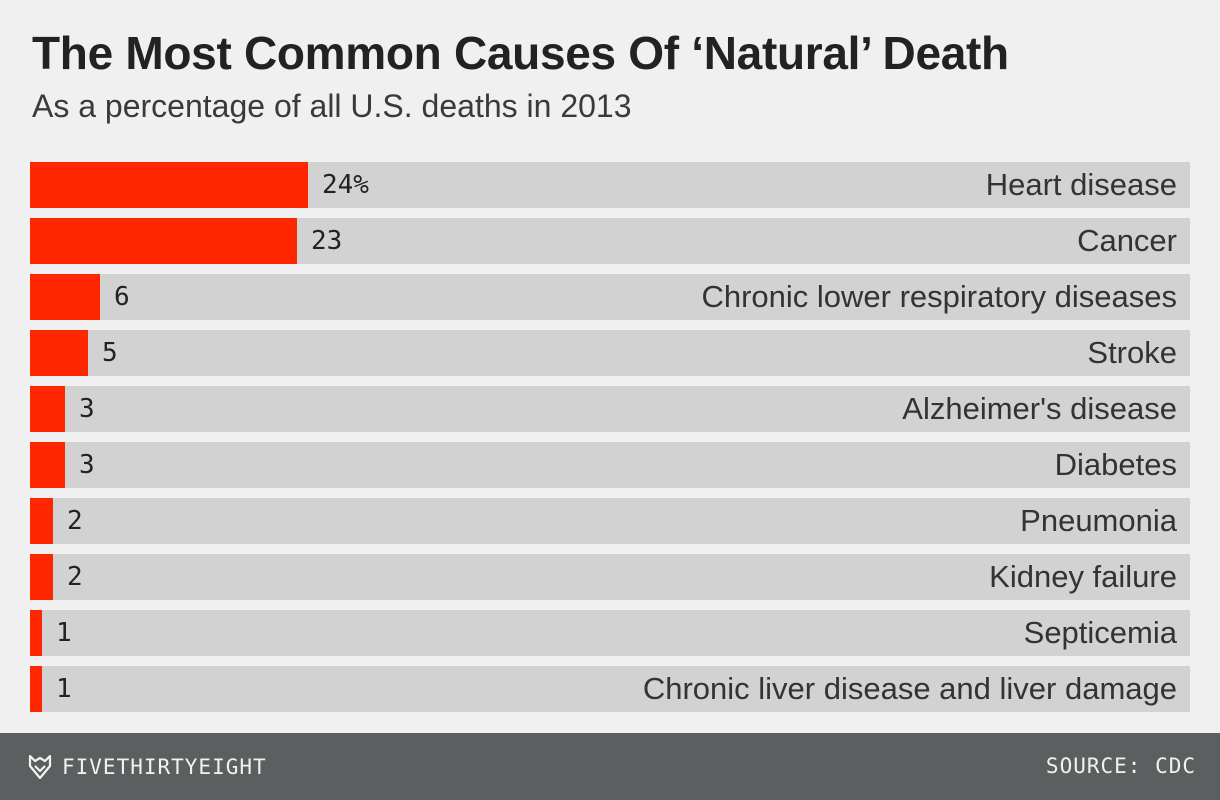 This screenshot has height=800, width=1220. Describe the element at coordinates (610, 465) in the screenshot. I see `bar-row: 3 Diabetes` at that location.